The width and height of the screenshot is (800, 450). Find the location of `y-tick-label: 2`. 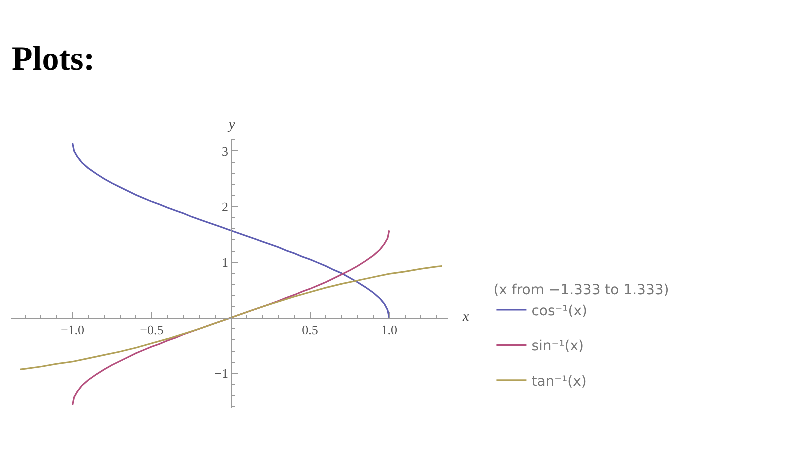

y-tick-label: 2 is located at coordinates (225, 206).